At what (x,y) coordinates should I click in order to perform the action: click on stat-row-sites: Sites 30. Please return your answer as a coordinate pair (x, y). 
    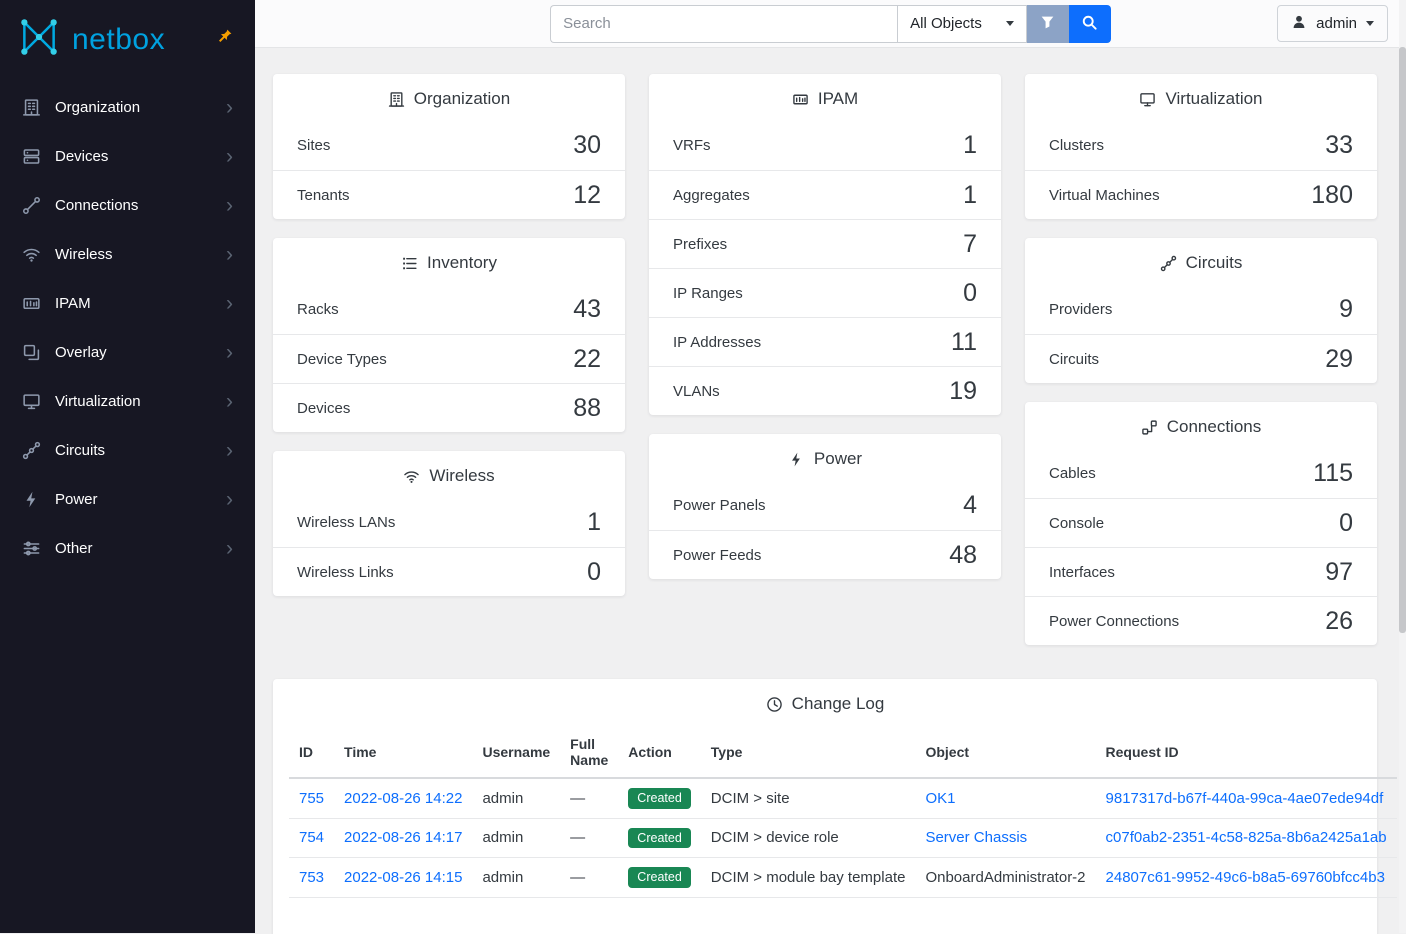
    Looking at the image, I should click on (449, 145).